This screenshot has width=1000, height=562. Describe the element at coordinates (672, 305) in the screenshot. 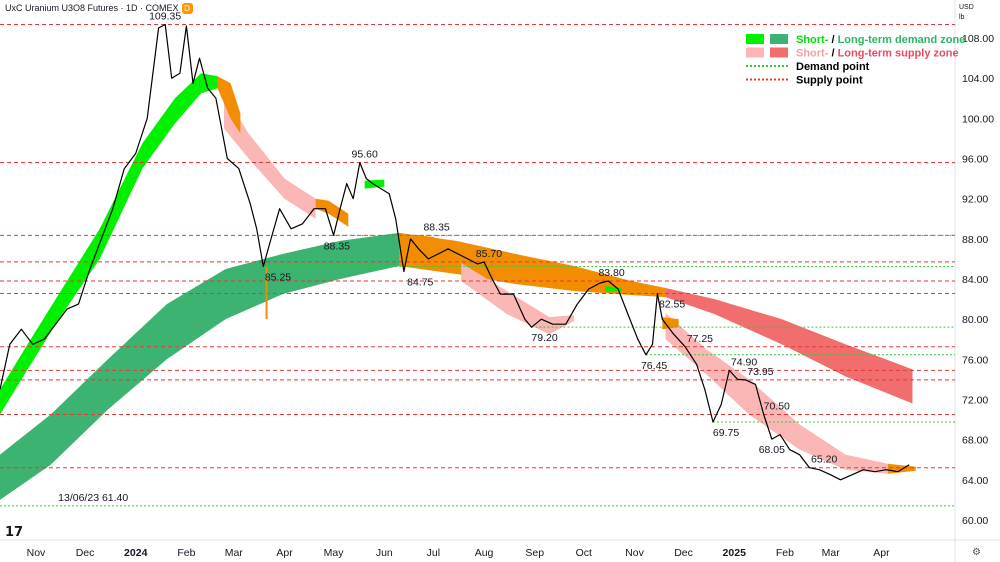

I see `price-annotation: 82.55` at that location.